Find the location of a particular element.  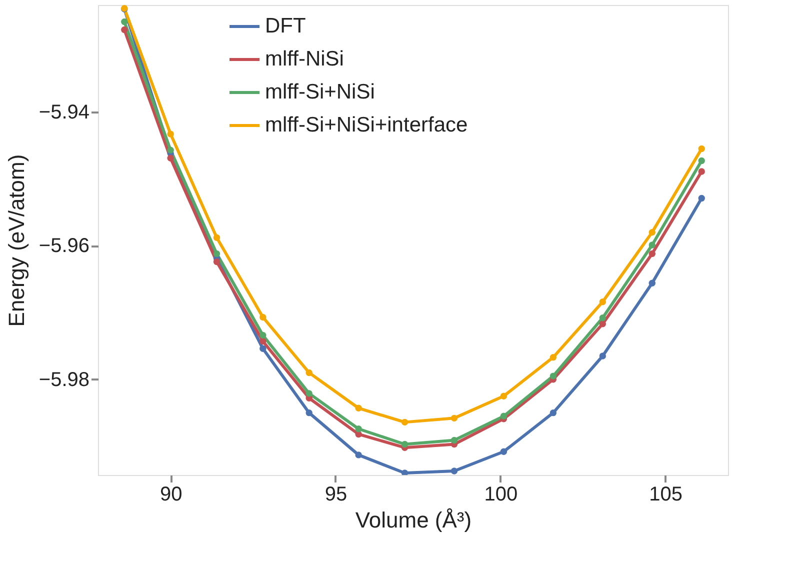

x-tick-label: 95 is located at coordinates (336, 495).